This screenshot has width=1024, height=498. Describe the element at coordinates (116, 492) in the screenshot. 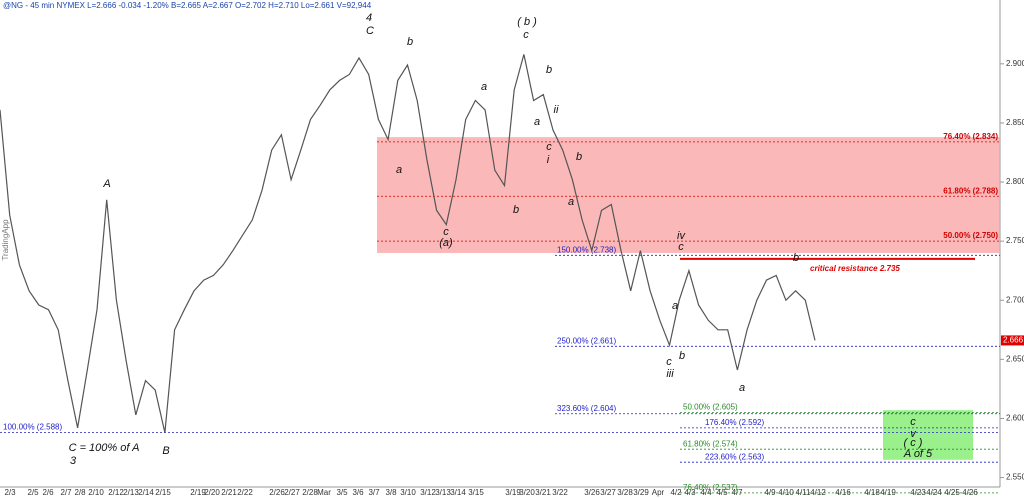

I see `x-tick-label: 2/12` at that location.